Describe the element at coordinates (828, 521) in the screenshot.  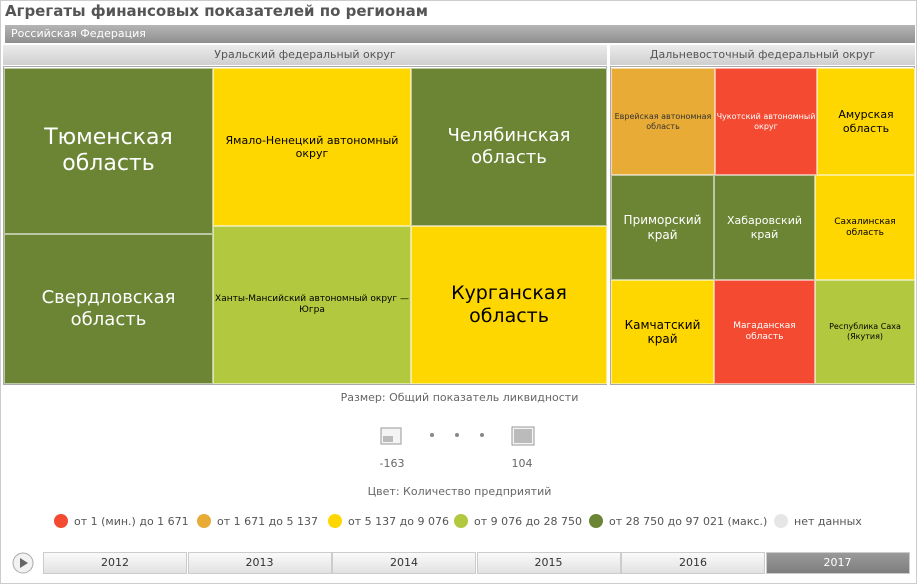
I see `legend-label: нет данных` at that location.